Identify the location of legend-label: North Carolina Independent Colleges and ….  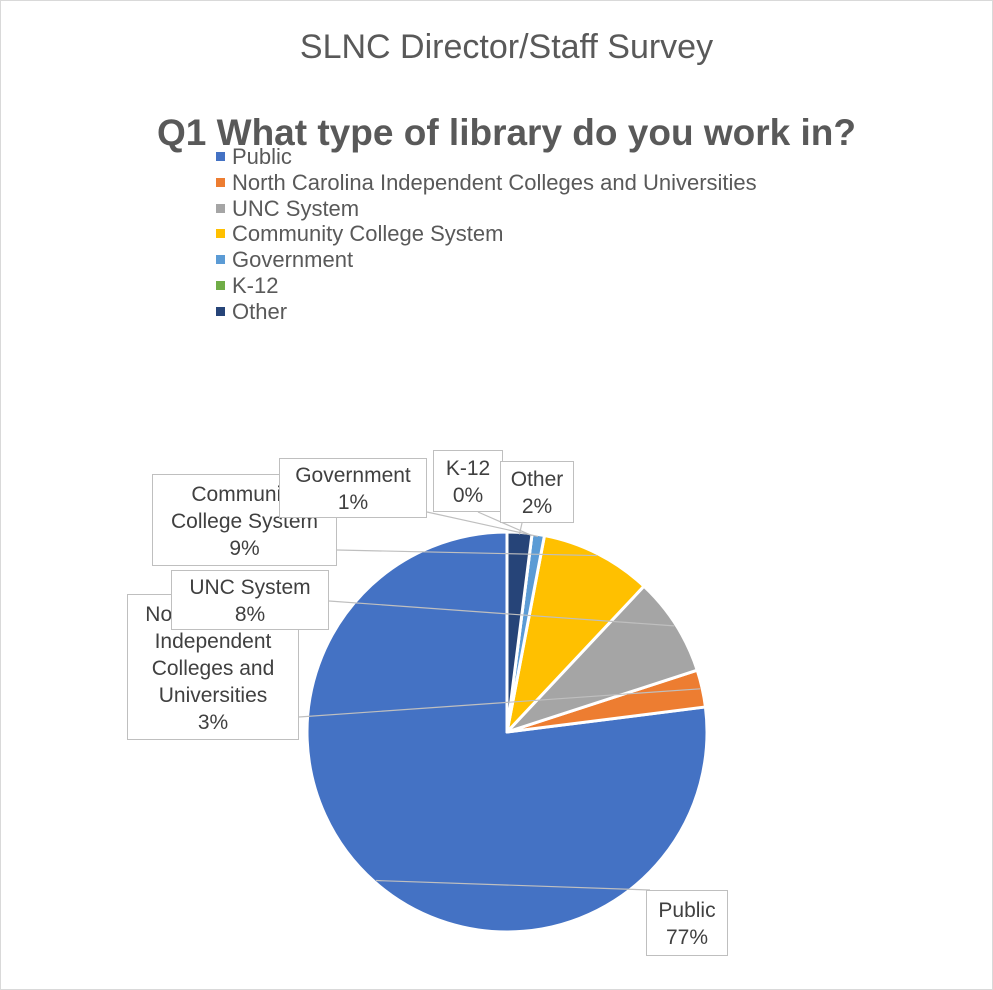
(494, 182).